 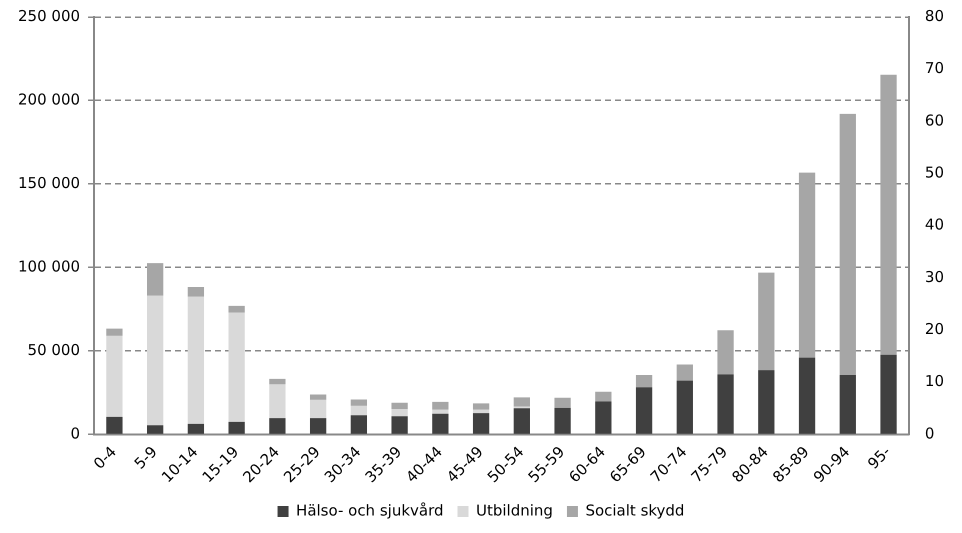 What do you see at coordinates (54, 349) in the screenshot?
I see `y-tick-label: 50 000` at bounding box center [54, 349].